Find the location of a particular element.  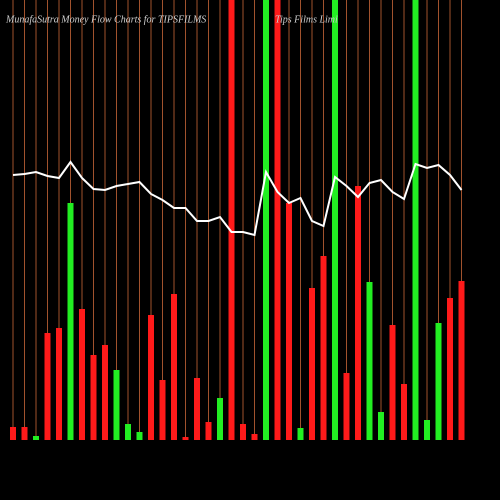

chart-subtitle: Tips Films Limi is located at coordinates (306, 19).